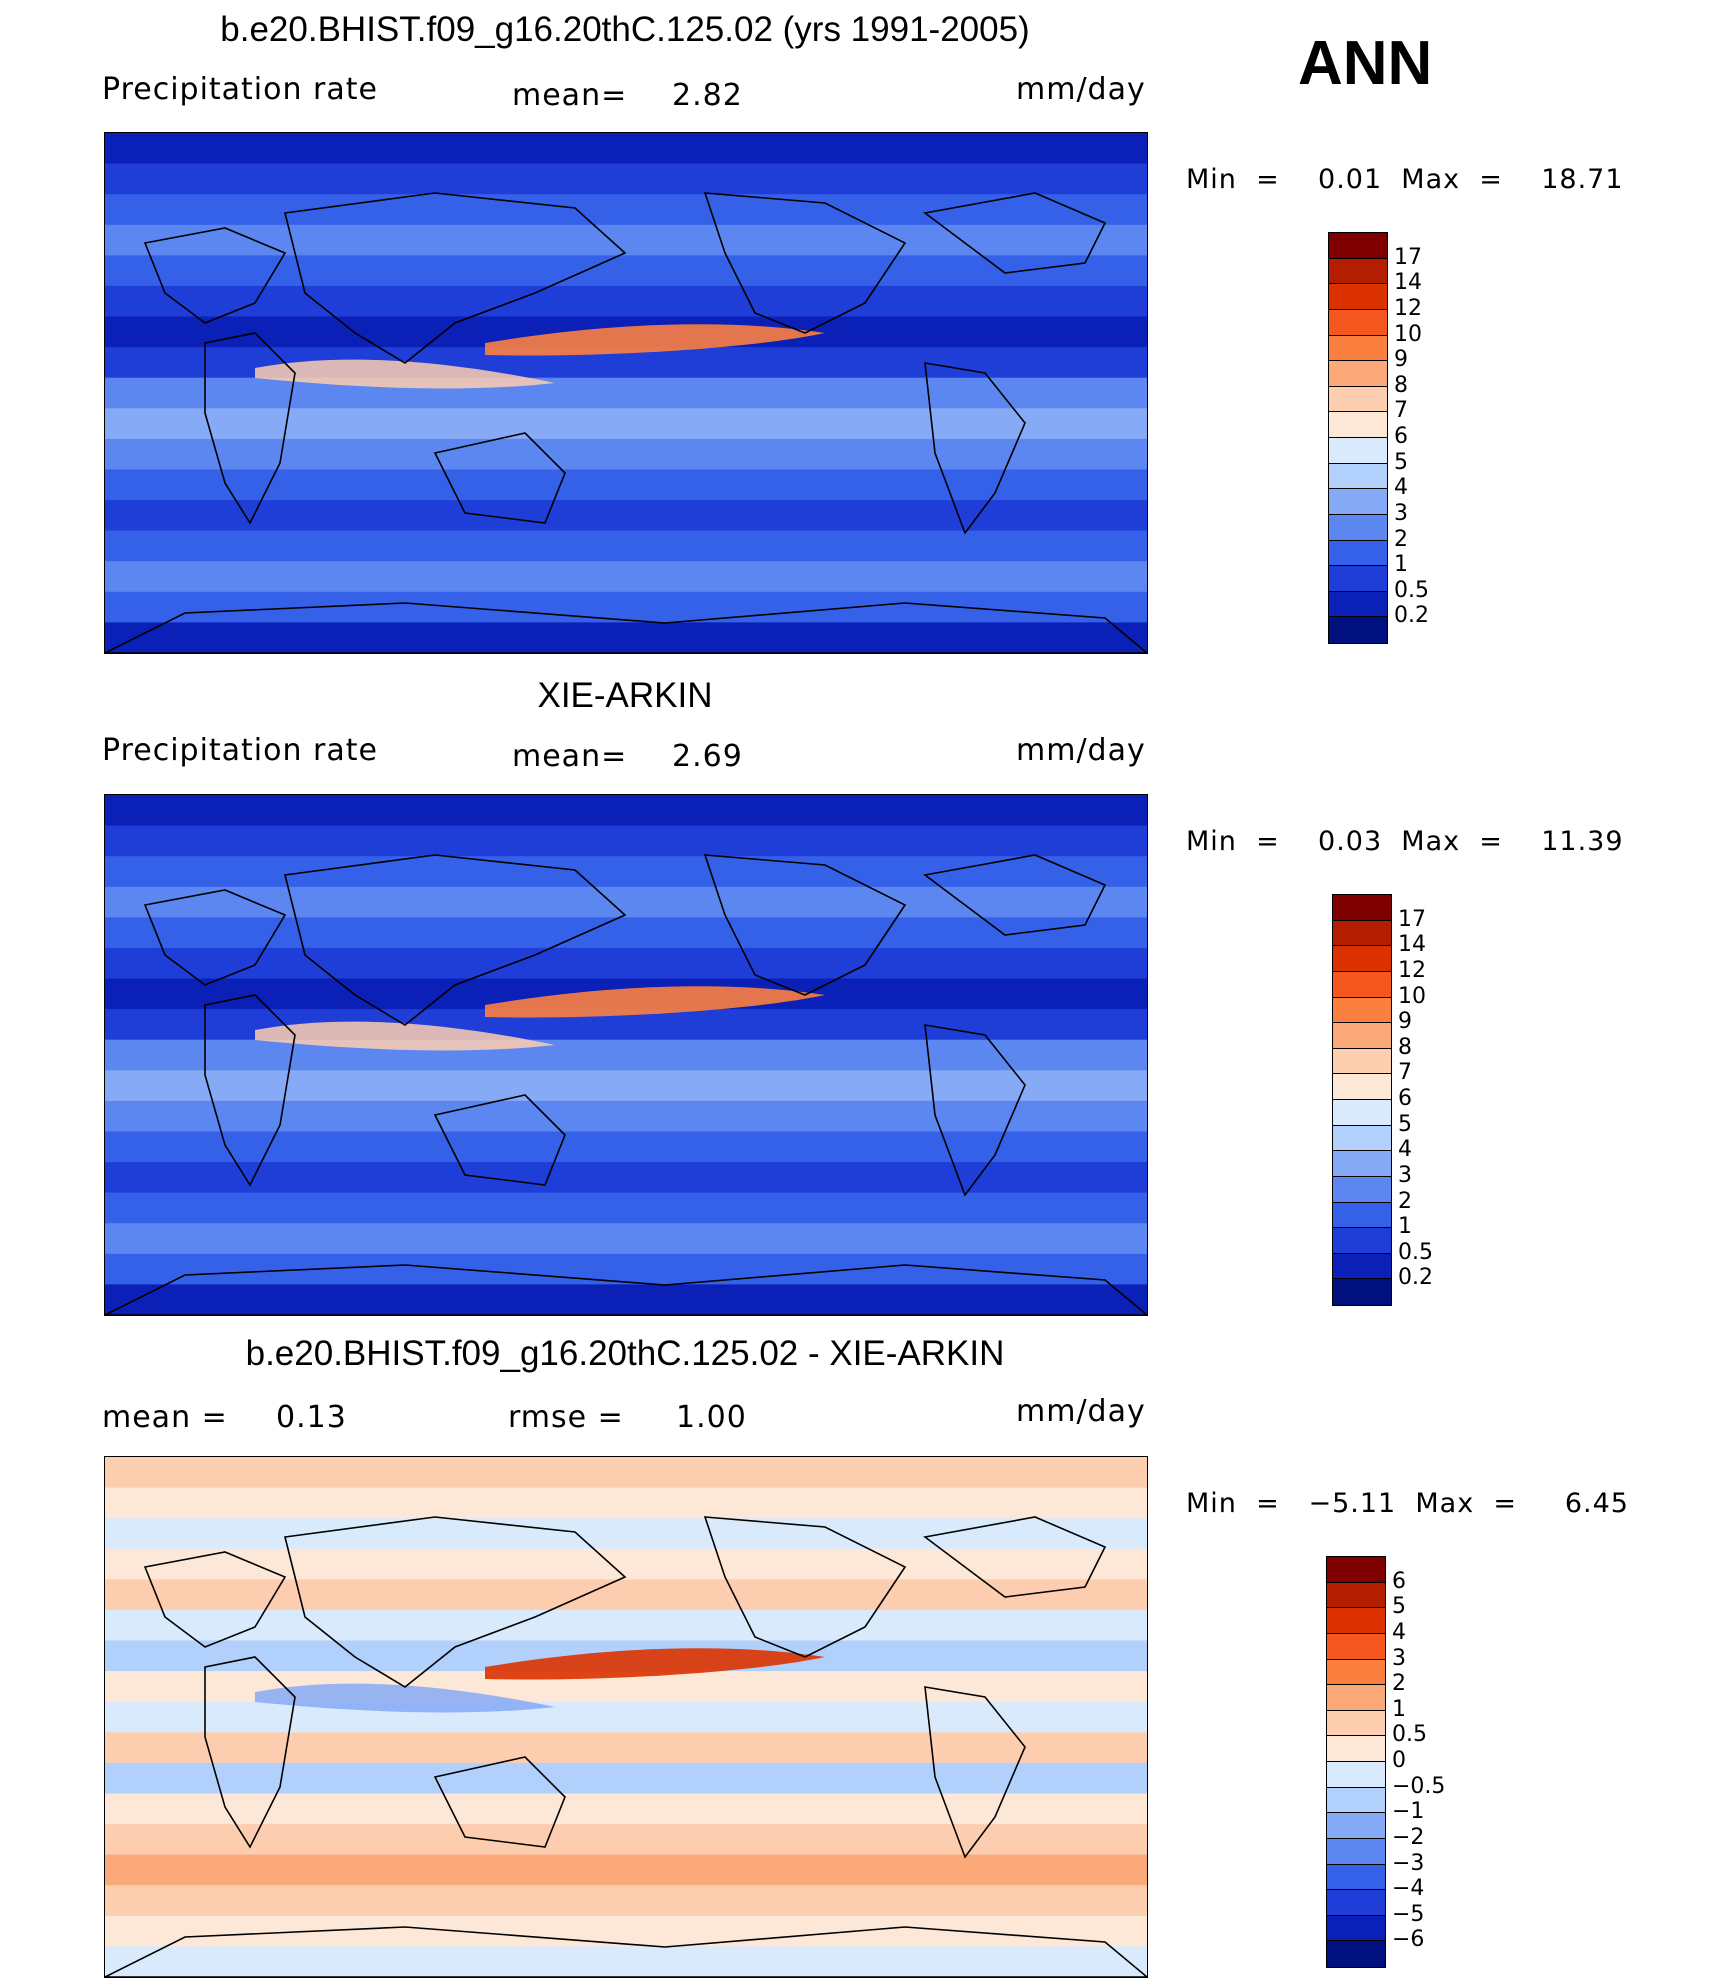  Describe the element at coordinates (1081, 89) in the screenshot. I see `panel-1-units: mm/day` at that location.